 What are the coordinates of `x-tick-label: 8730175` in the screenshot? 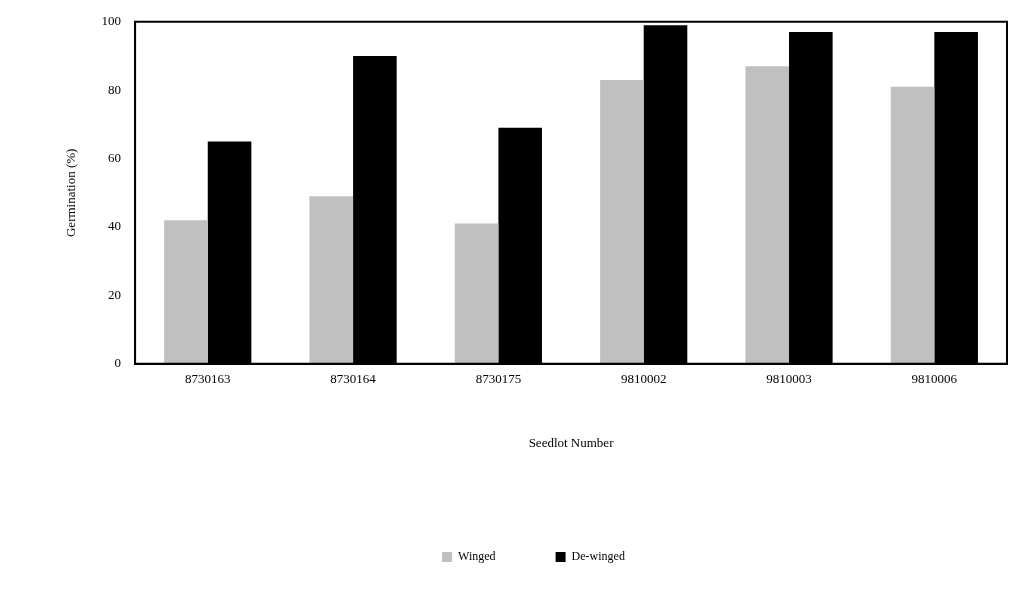 It's located at (498, 379).